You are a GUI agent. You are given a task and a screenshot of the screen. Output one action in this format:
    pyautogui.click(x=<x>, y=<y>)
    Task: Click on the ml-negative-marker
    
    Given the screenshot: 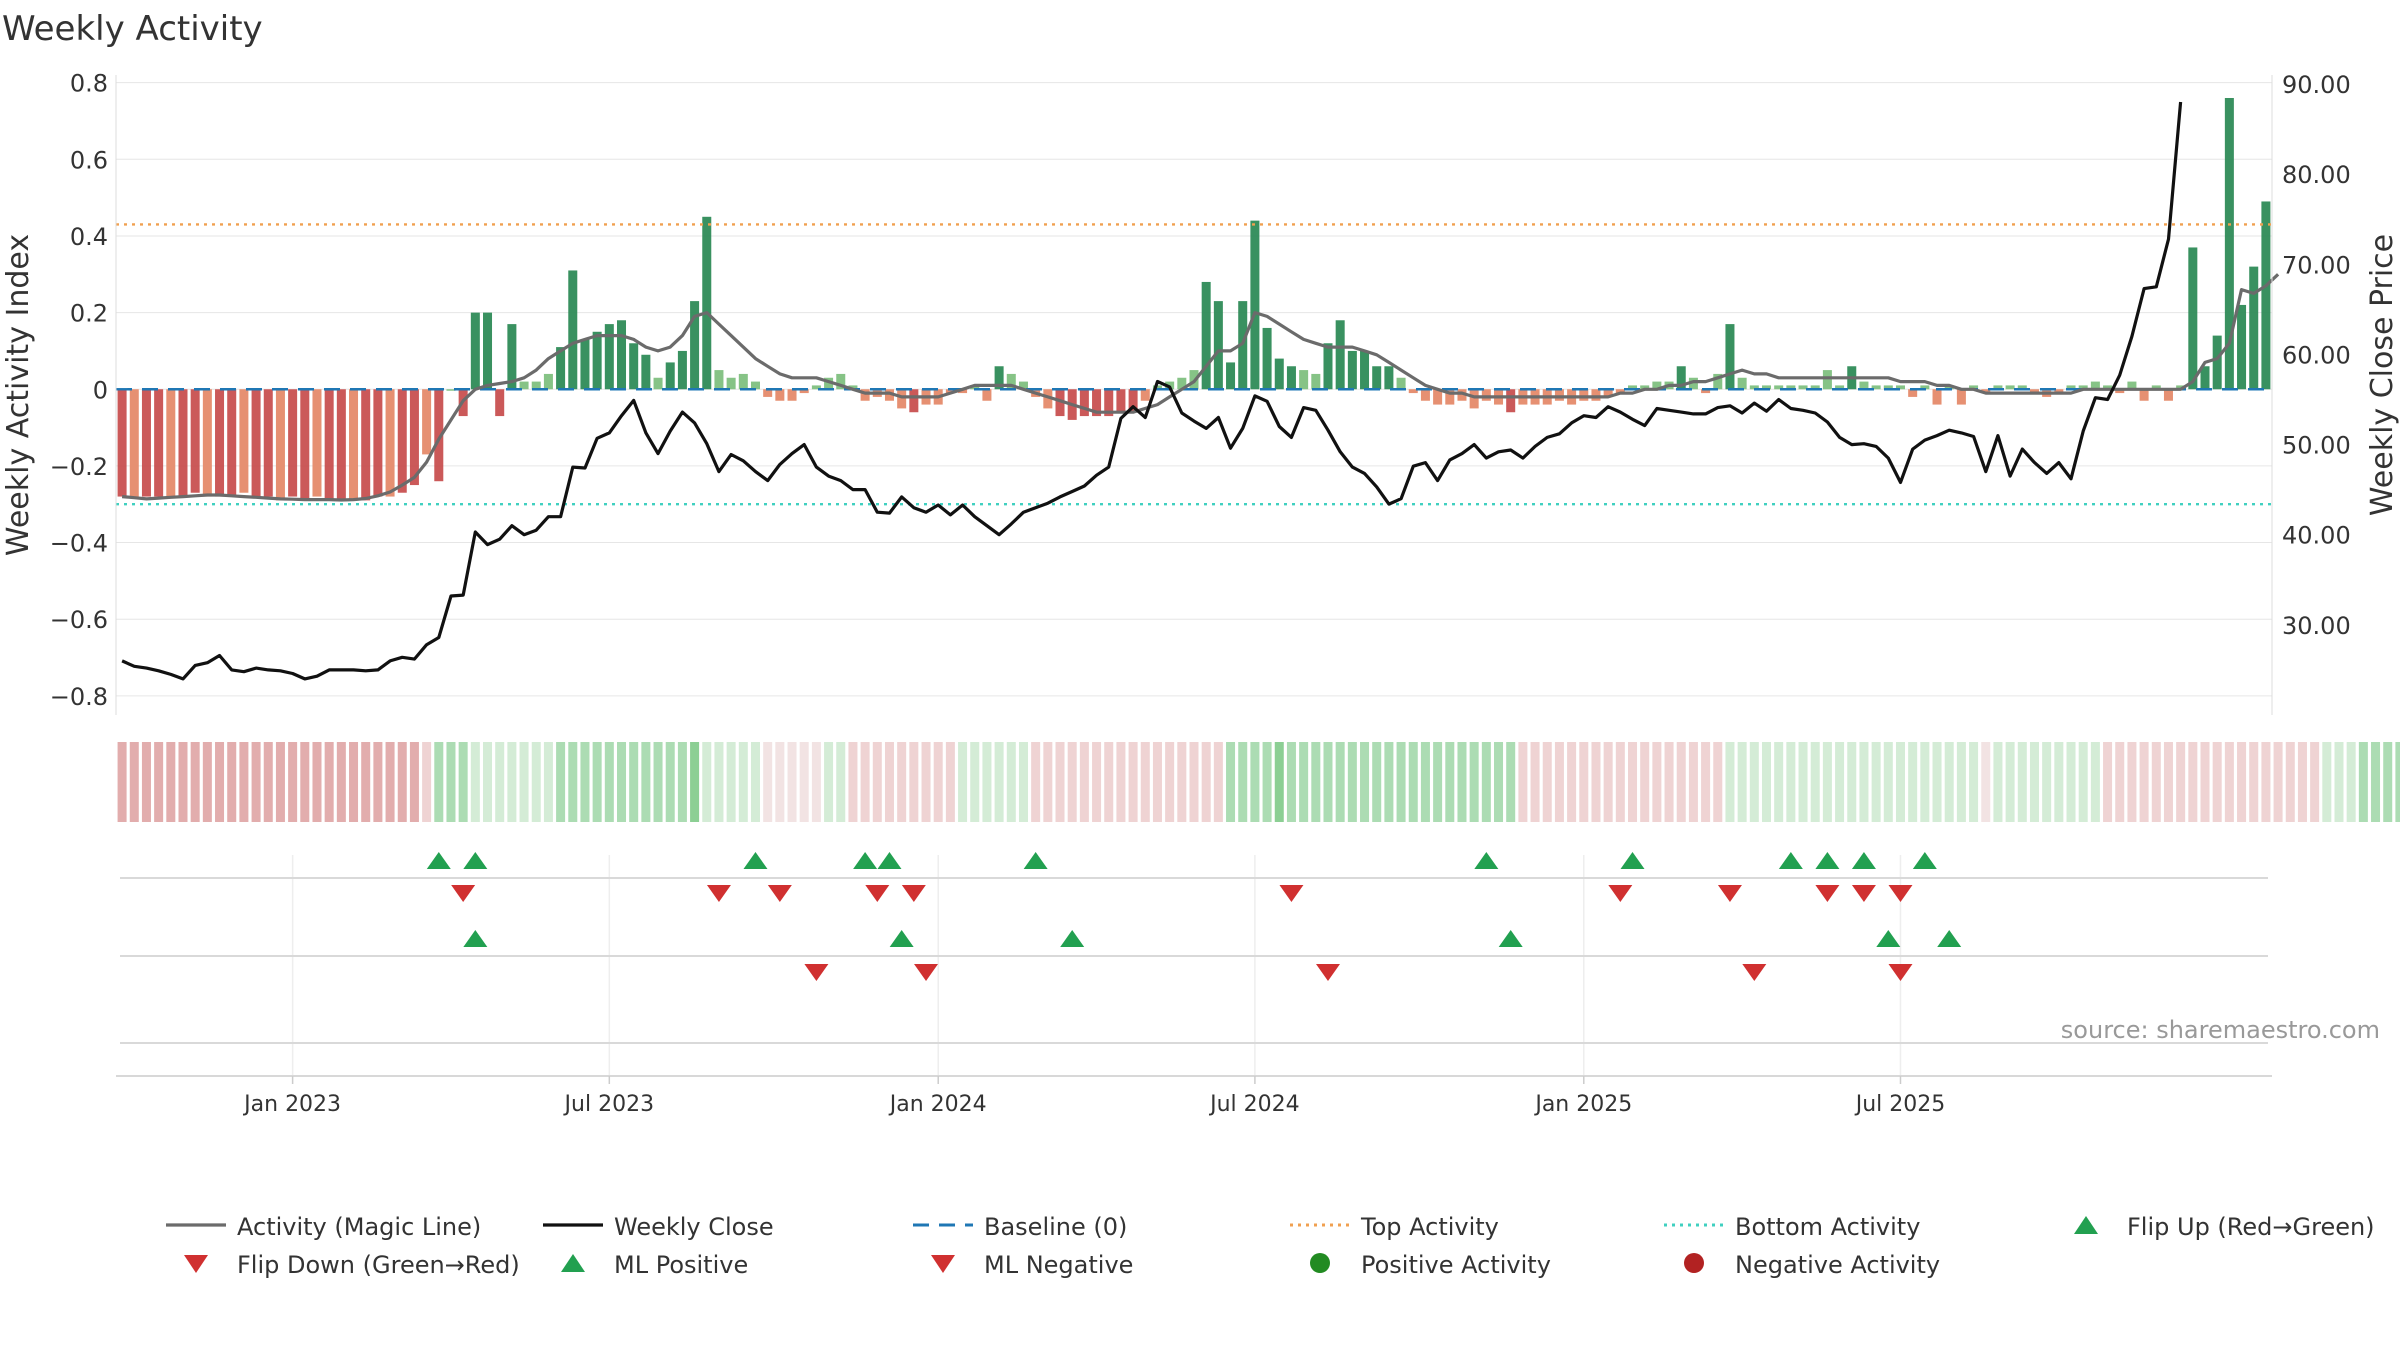 What is the action you would take?
    pyautogui.click(x=1900, y=972)
    